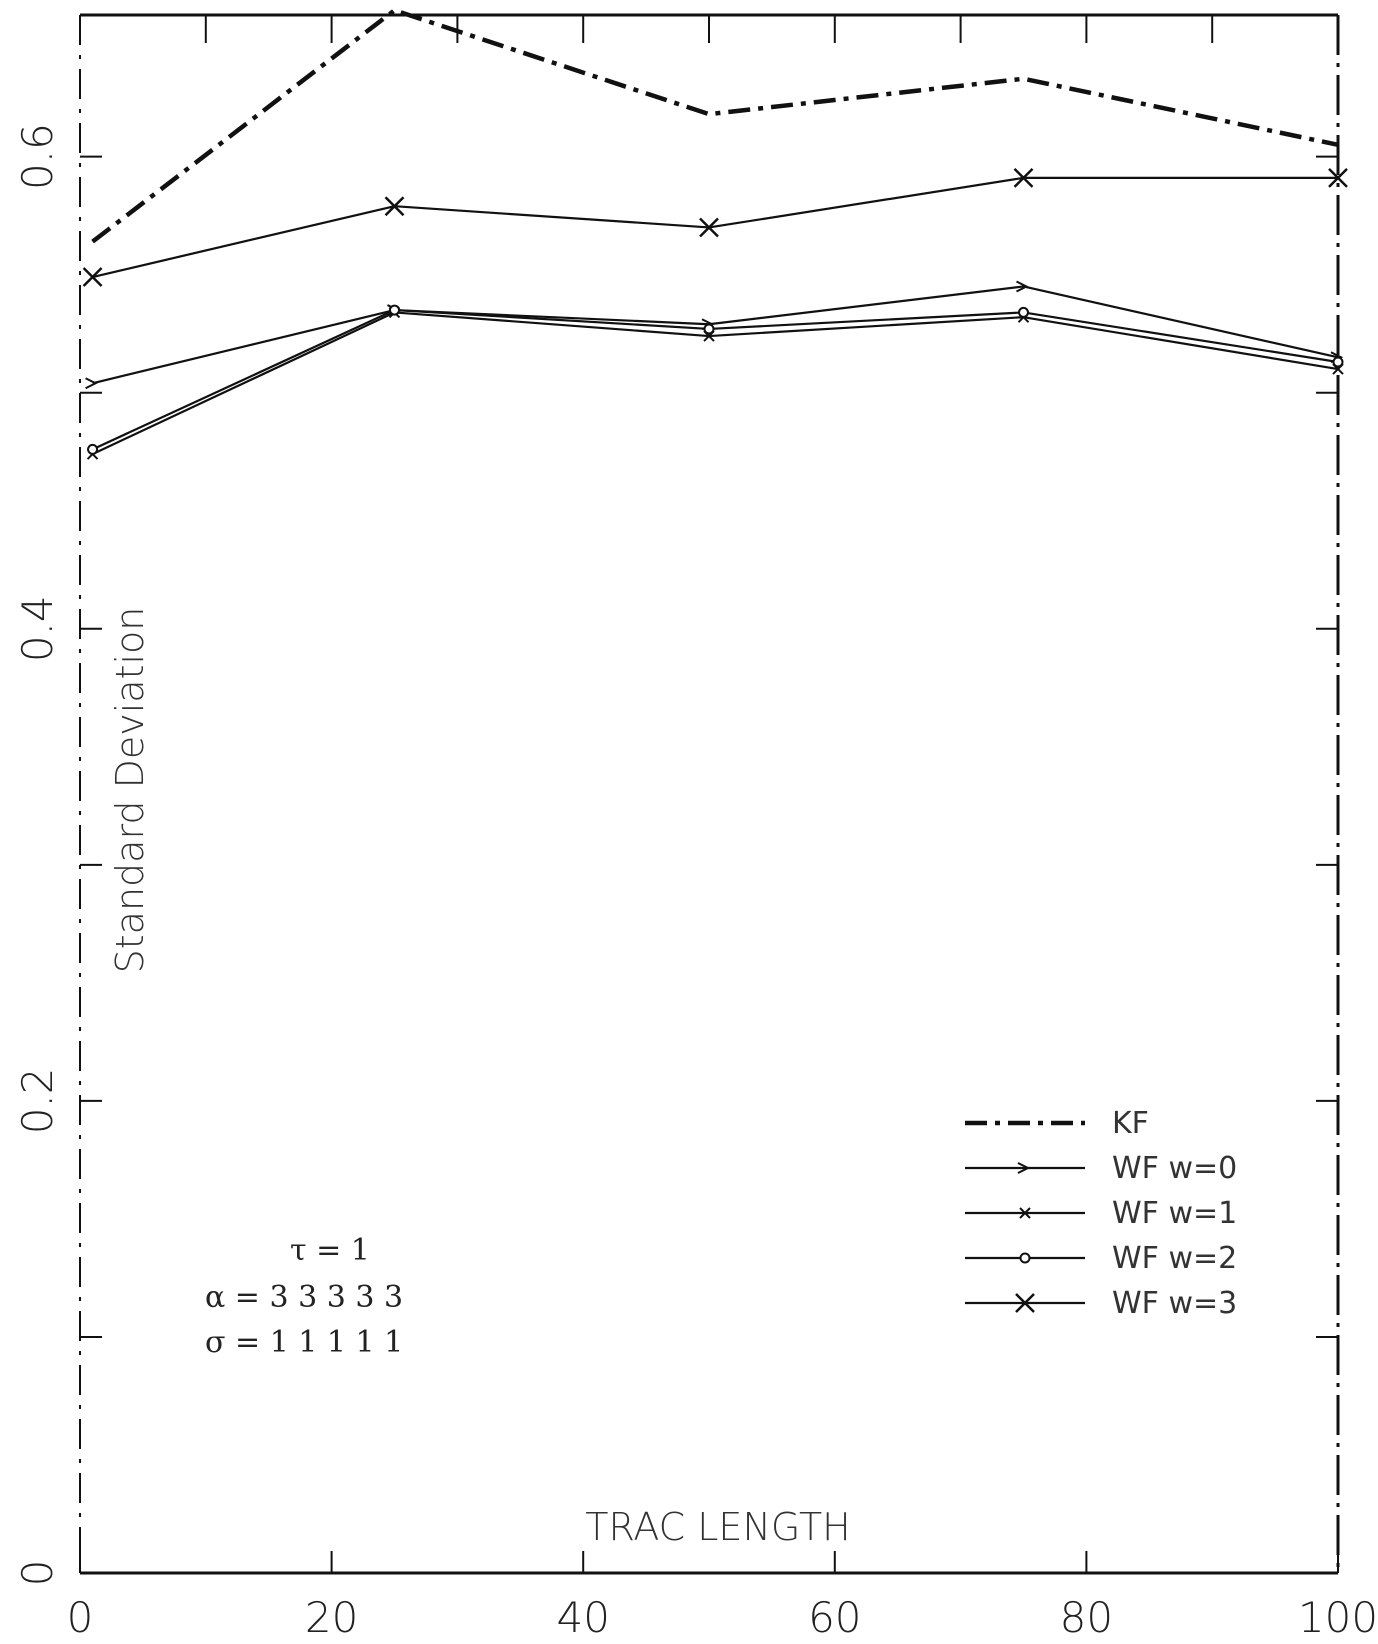  What do you see at coordinates (331, 1617) in the screenshot?
I see `x-tick-label: 20` at bounding box center [331, 1617].